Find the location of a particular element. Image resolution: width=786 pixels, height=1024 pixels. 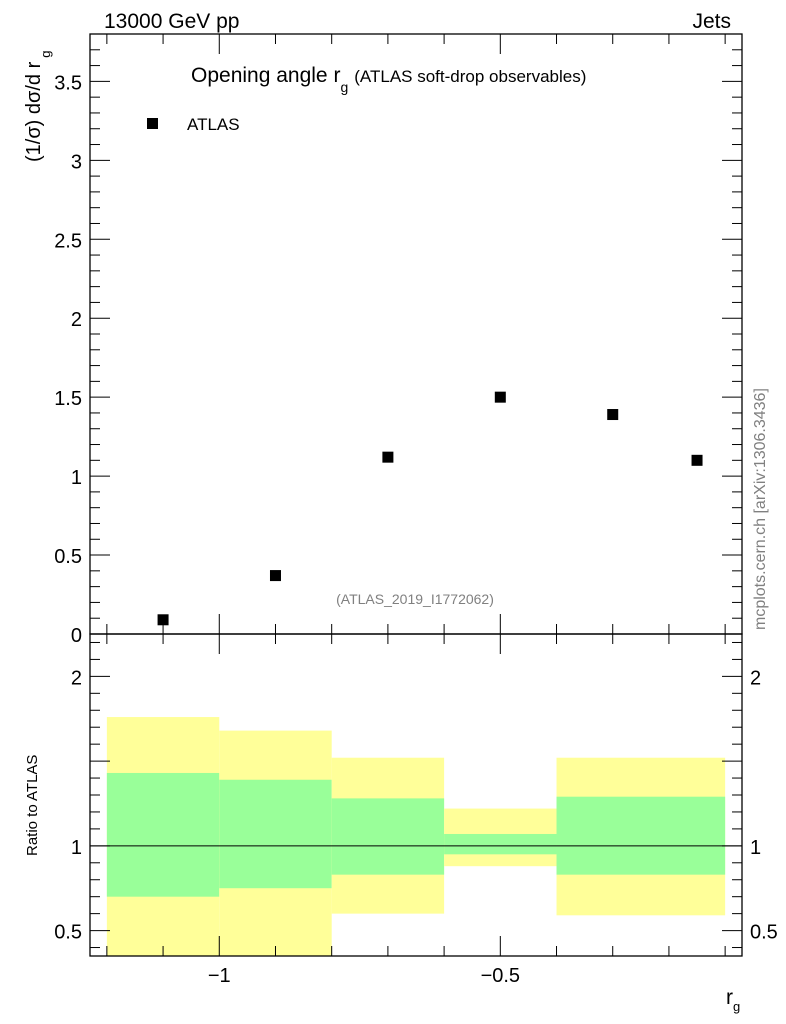

plot-title-rest: (ATLAS soft-drop observables) is located at coordinates (470, 76).